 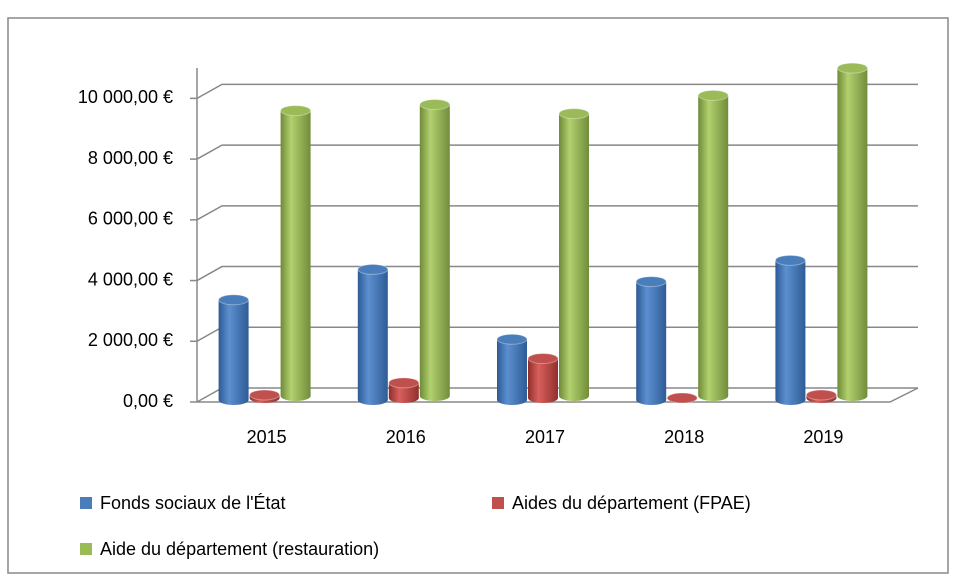 What do you see at coordinates (130, 219) in the screenshot?
I see `y-tick-label: 6 000,00 €` at bounding box center [130, 219].